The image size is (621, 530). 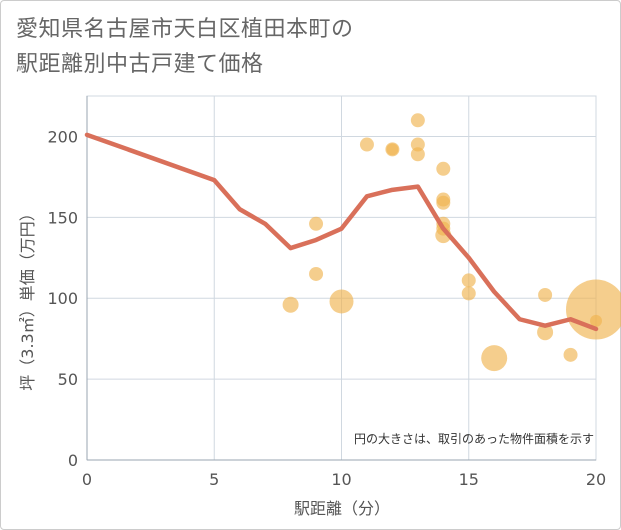 I want to click on x-tick-label: 10, so click(x=341, y=479).